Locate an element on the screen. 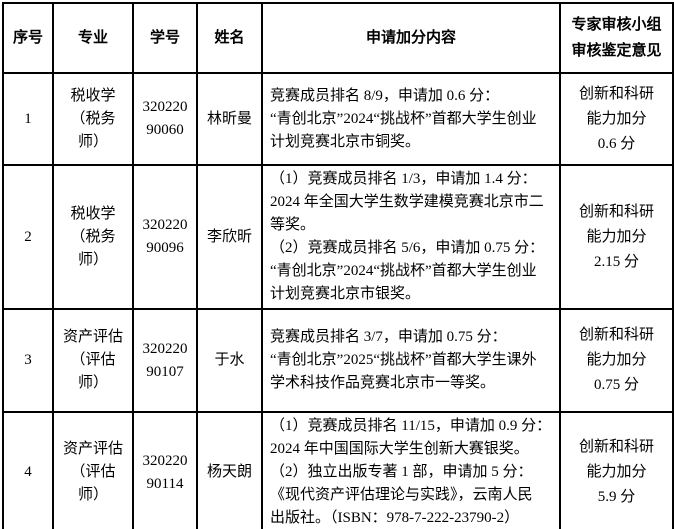 The width and height of the screenshot is (674, 529). cell-no: 3 is located at coordinates (28, 360).